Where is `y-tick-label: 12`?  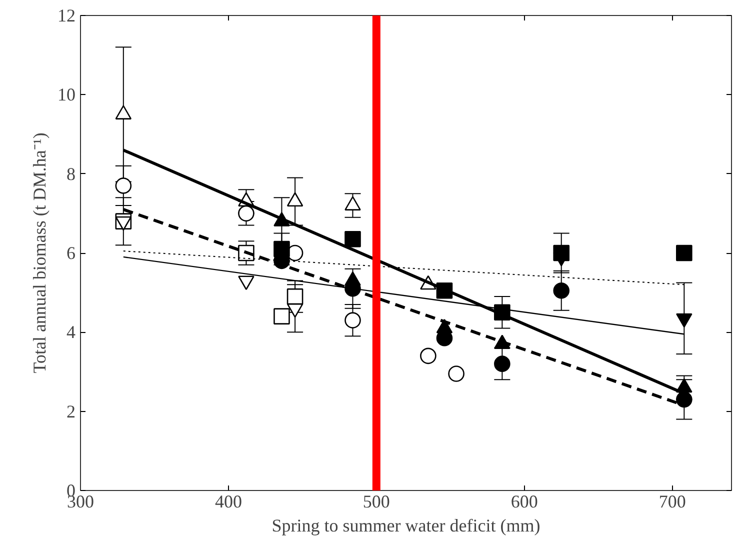
y-tick-label: 12 is located at coordinates (67, 16).